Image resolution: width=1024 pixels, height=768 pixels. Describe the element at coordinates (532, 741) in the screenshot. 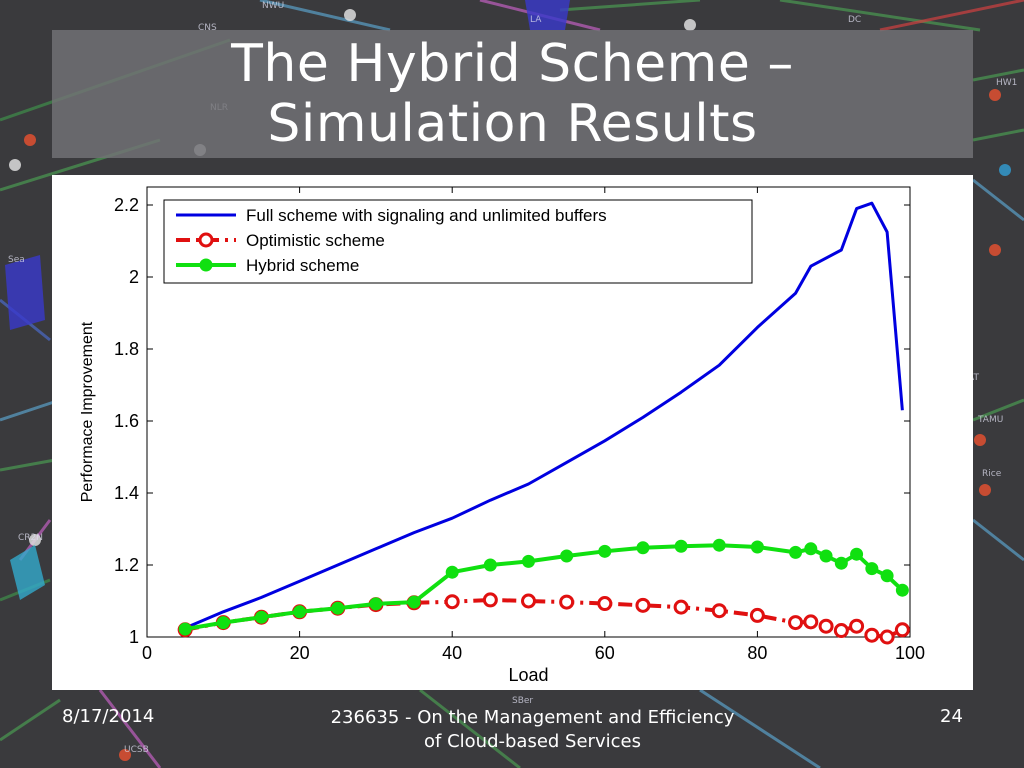

I see `footer-title-line-2: of Cloud-based Services` at that location.